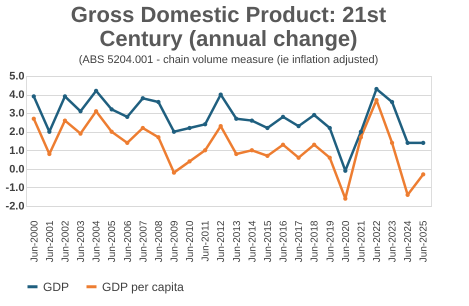 The height and width of the screenshot is (306, 469). I want to click on x-tick-label: Jun-2011, so click(206, 241).